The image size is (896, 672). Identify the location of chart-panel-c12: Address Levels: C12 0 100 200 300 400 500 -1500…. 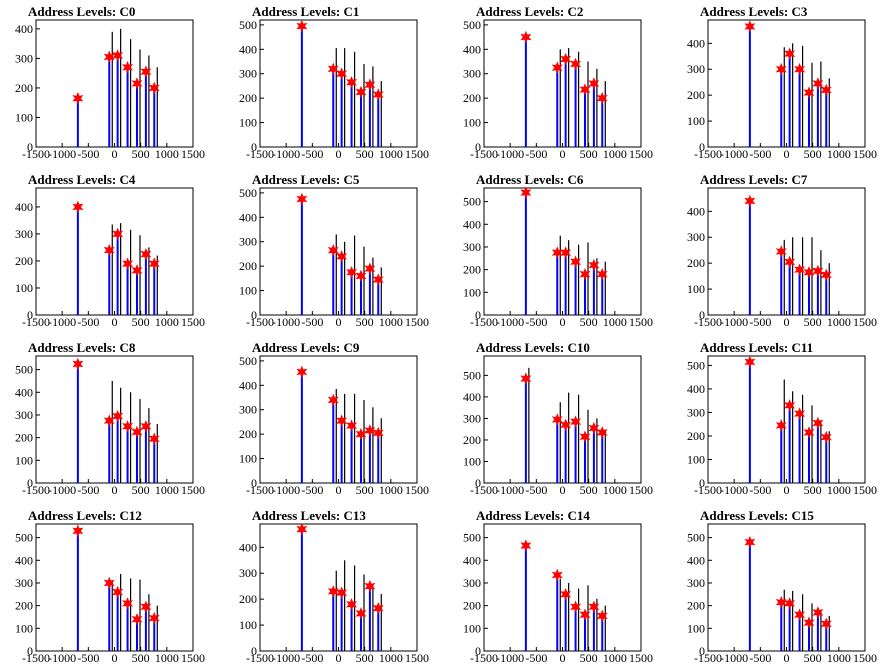
(112, 588).